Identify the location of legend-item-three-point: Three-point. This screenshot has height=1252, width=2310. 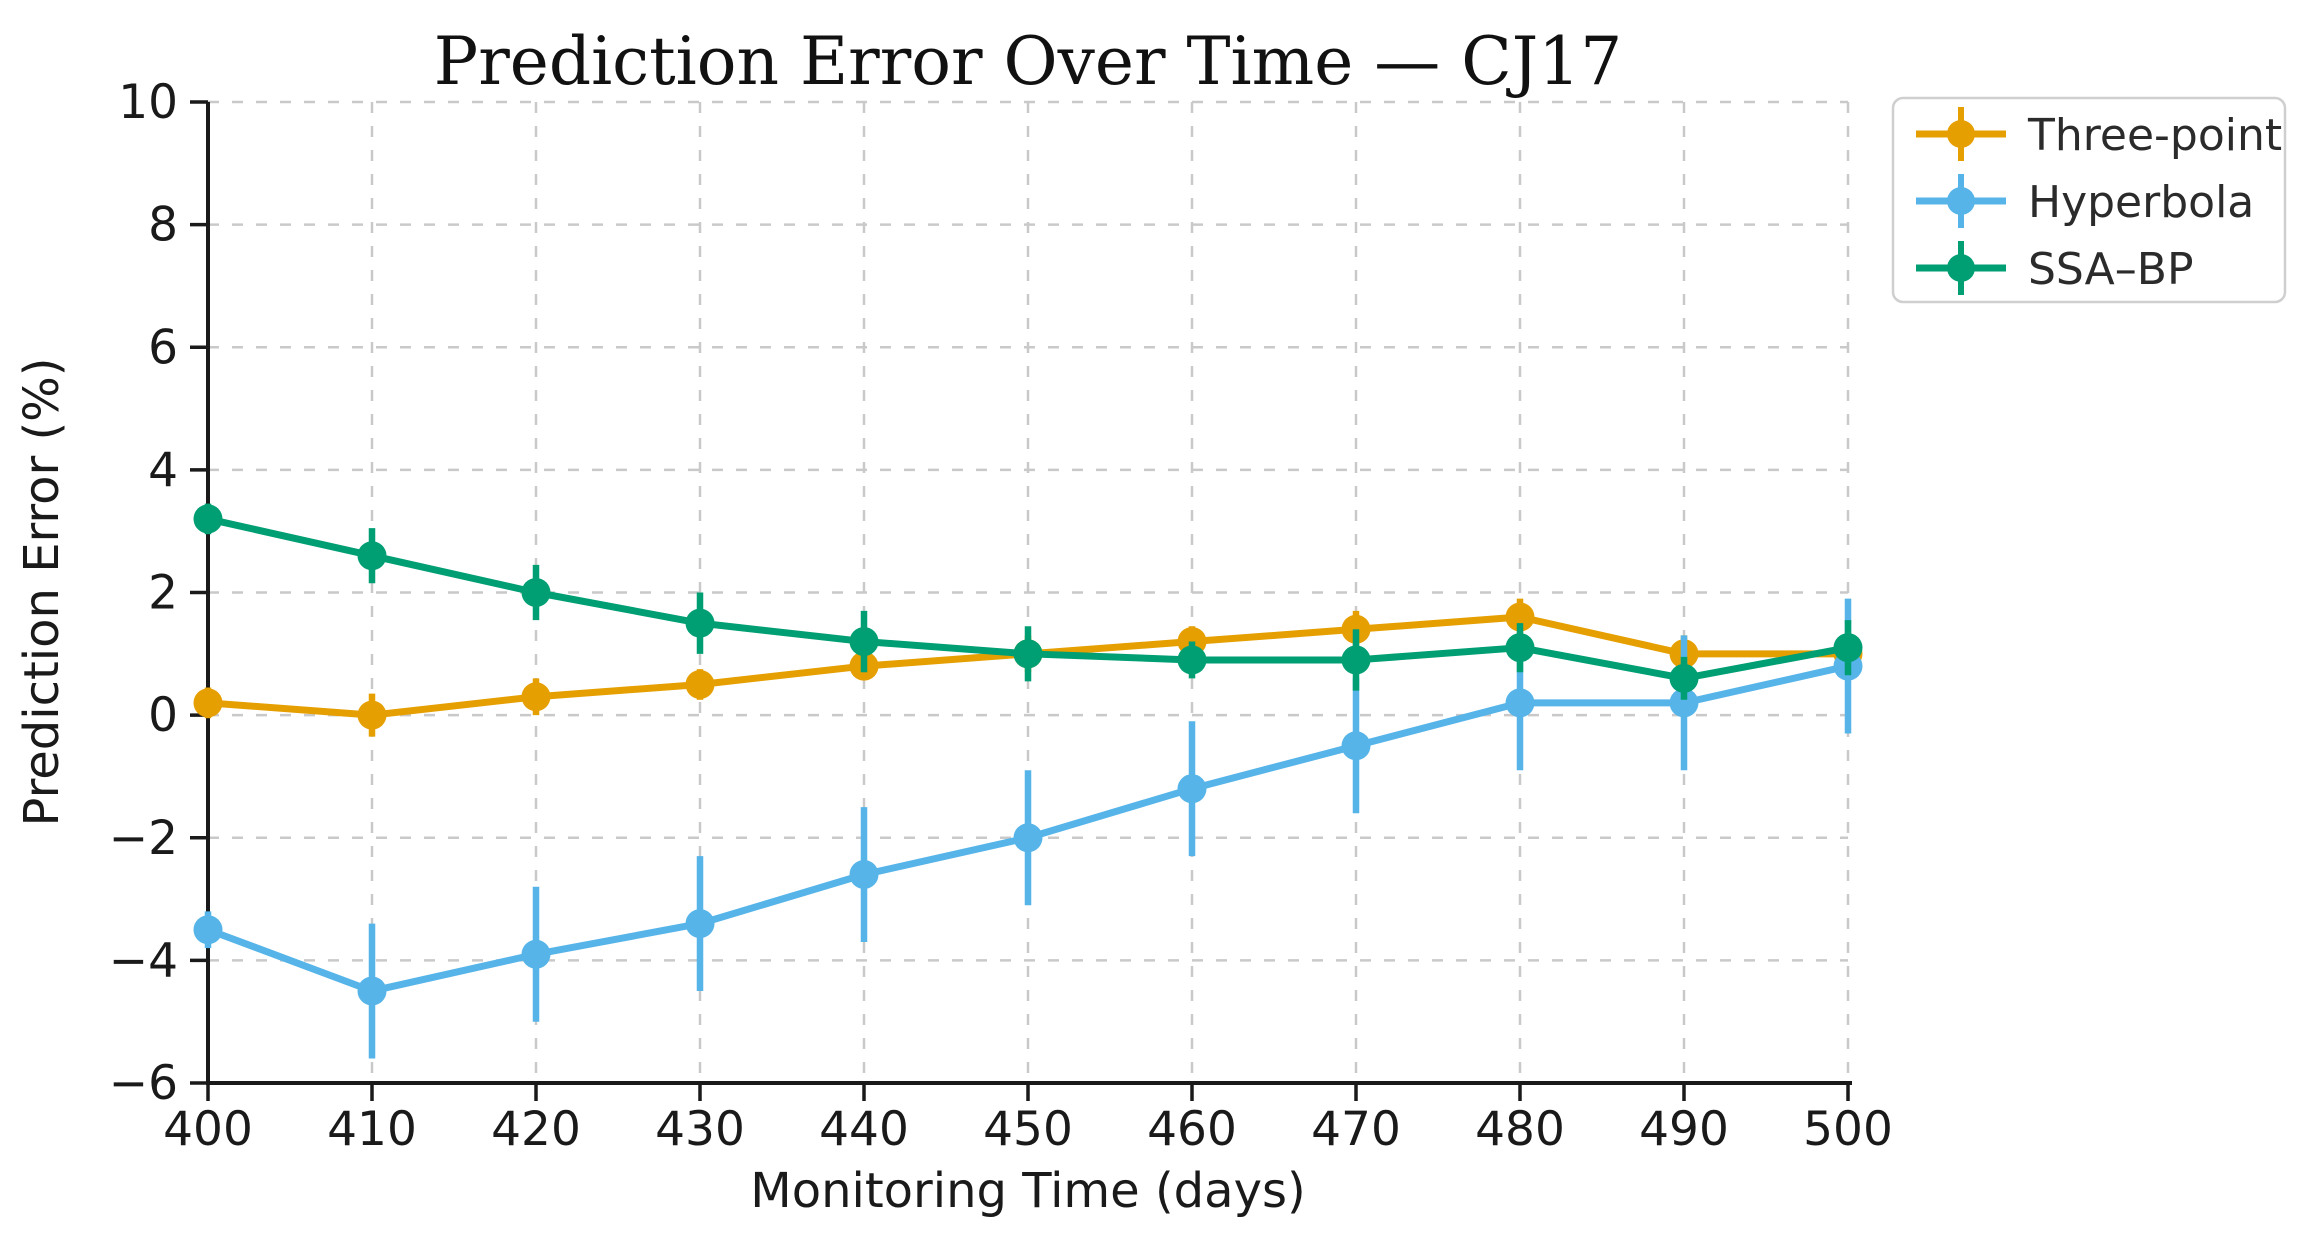
(2099, 134).